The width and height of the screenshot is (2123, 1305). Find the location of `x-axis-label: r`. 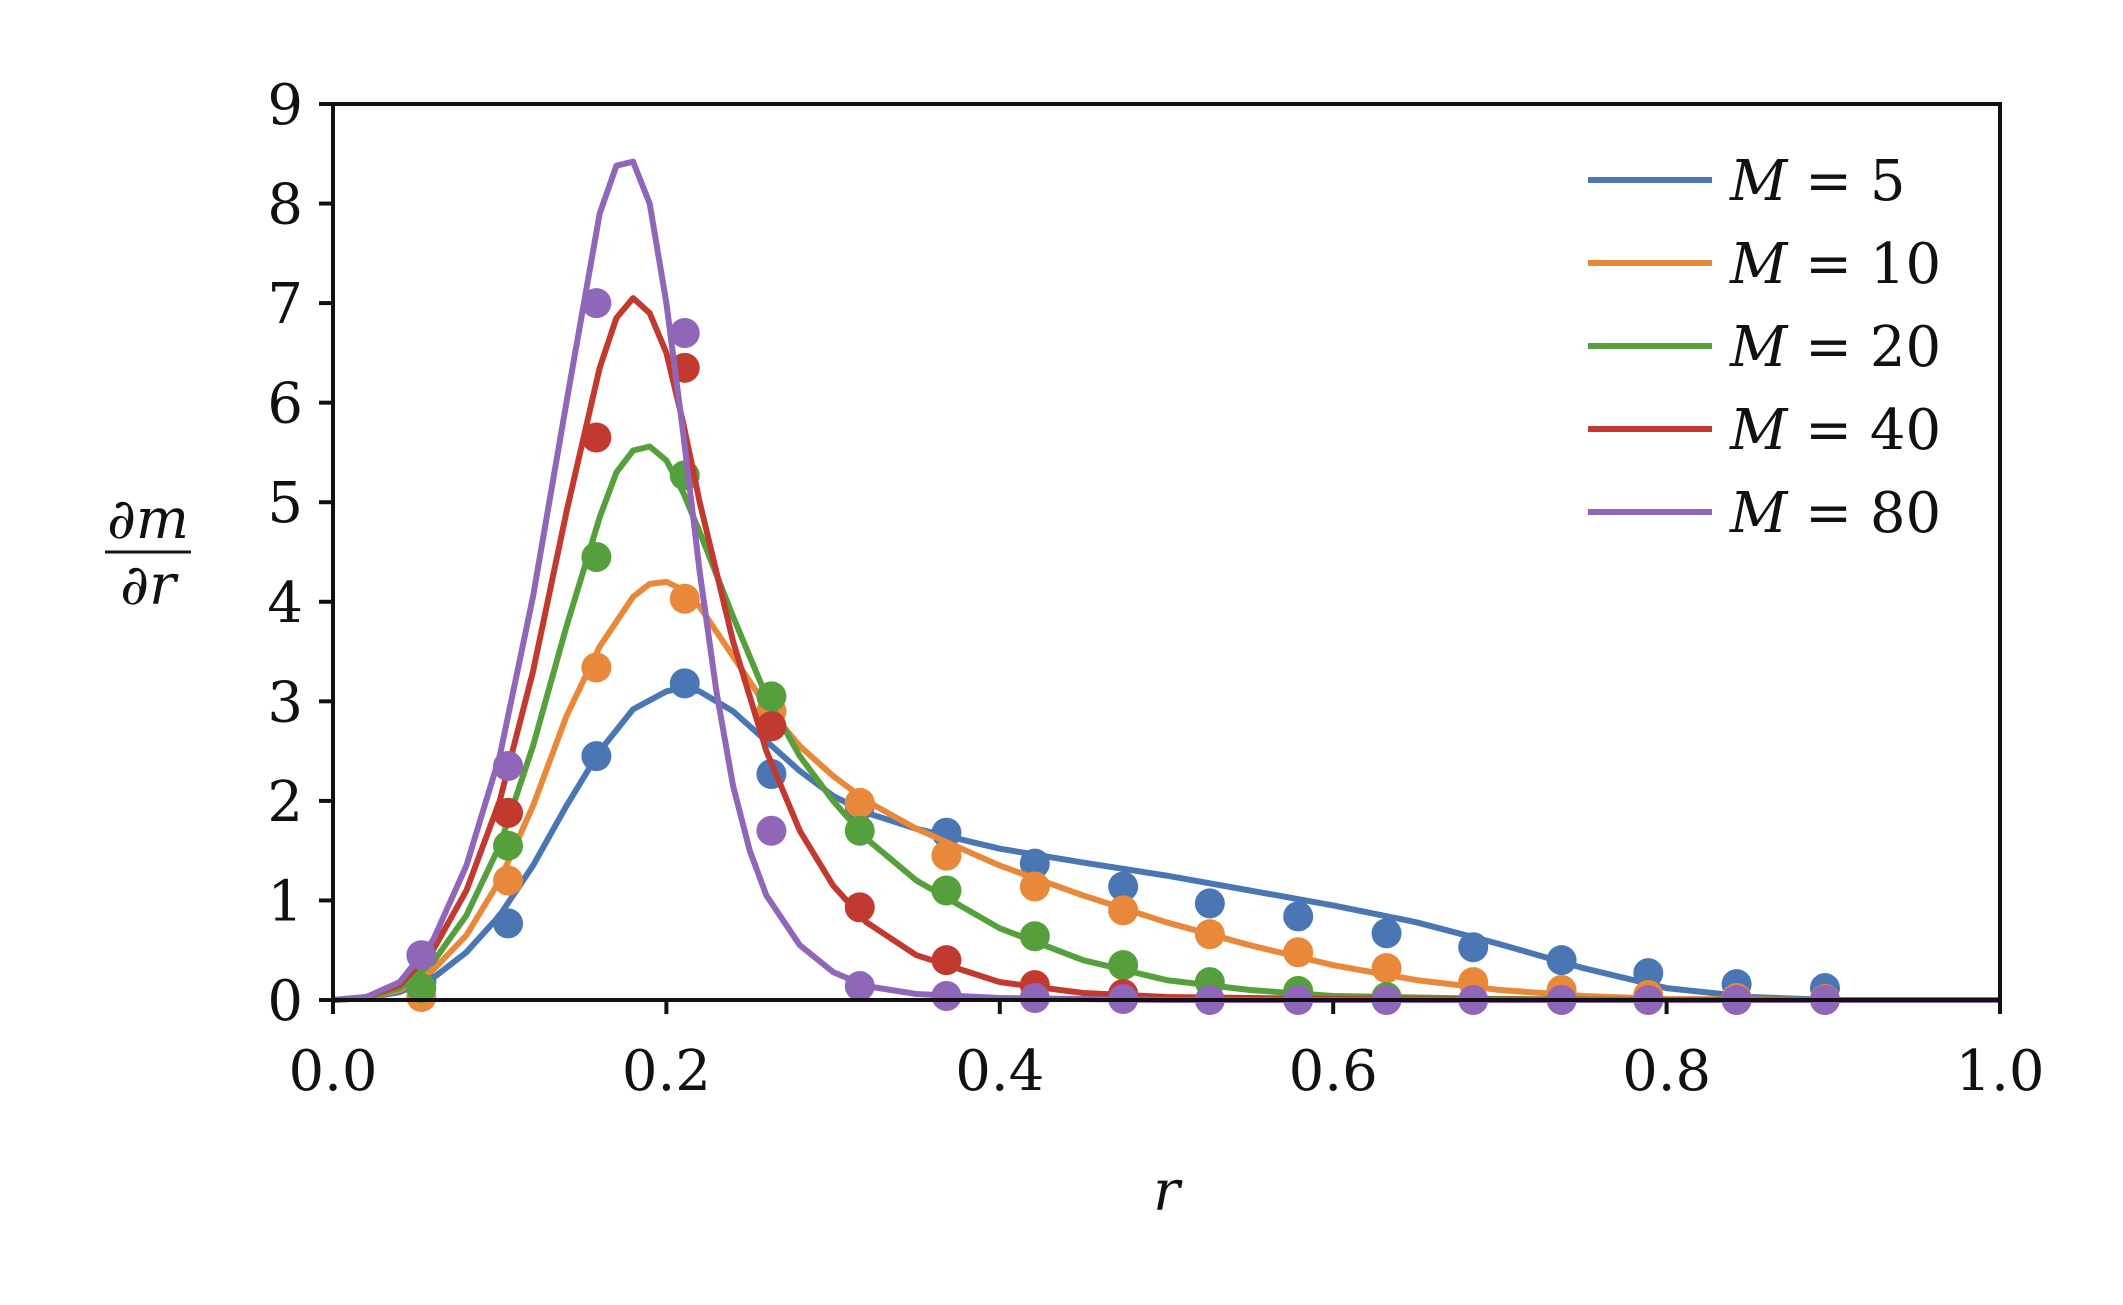

x-axis-label: r is located at coordinates (1168, 1191).